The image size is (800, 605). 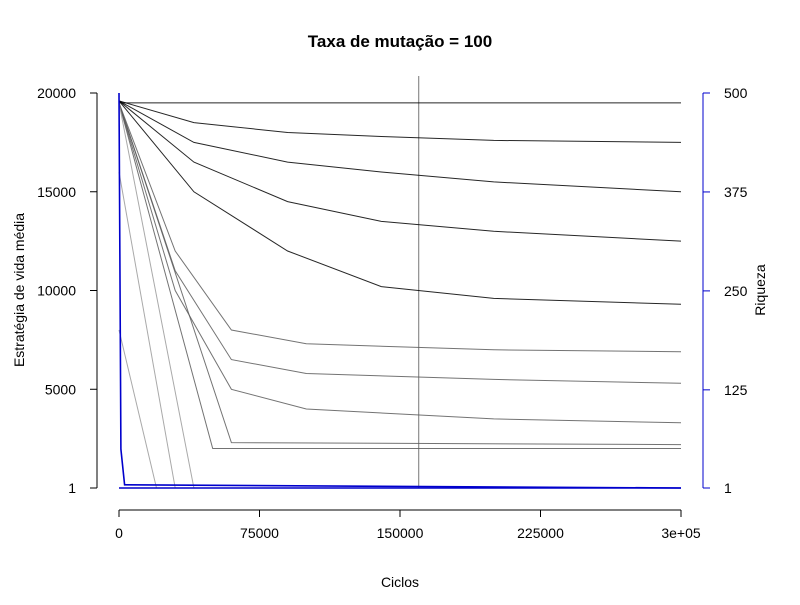 What do you see at coordinates (736, 93) in the screenshot?
I see `y2-tick-label-4: 500` at bounding box center [736, 93].